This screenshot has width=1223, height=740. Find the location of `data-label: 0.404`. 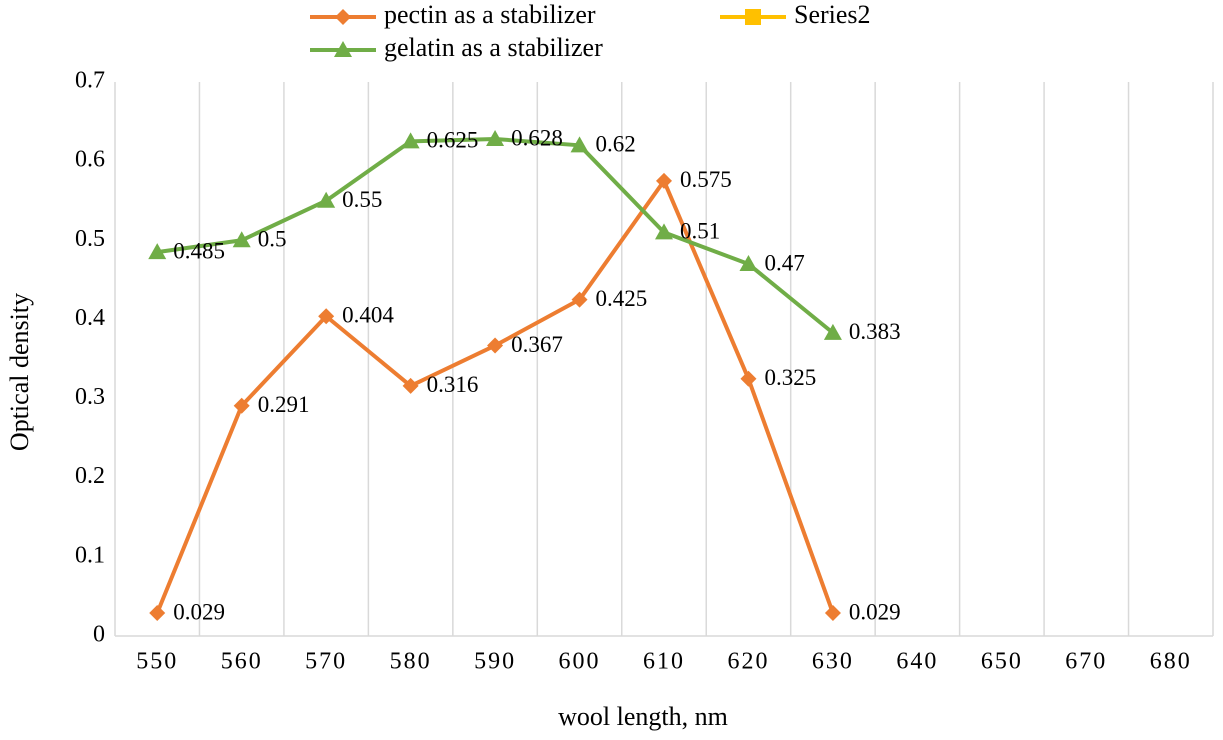

data-label: 0.404 is located at coordinates (368, 315).